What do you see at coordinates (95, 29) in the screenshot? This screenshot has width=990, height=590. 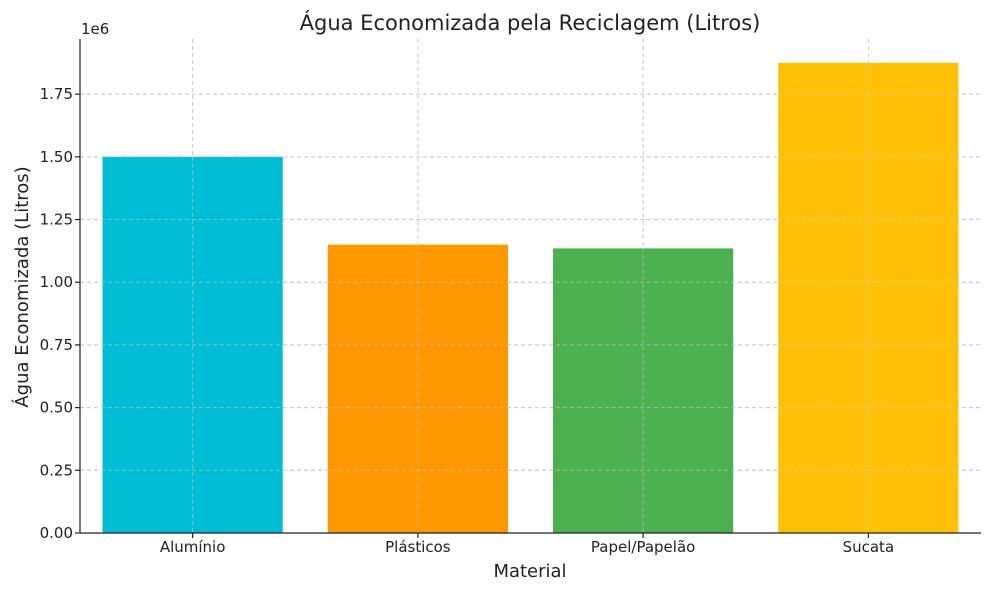 I see `y-axis-offset-label: 1e6` at bounding box center [95, 29].